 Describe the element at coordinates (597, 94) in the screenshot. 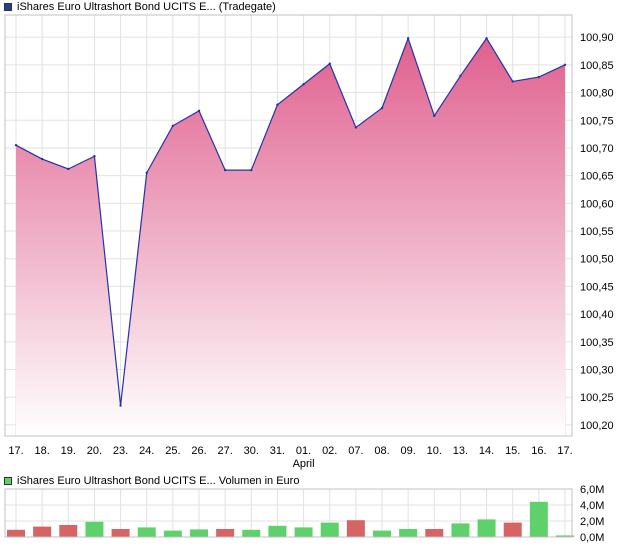

I see `price-y-tick-label: 100,80` at that location.